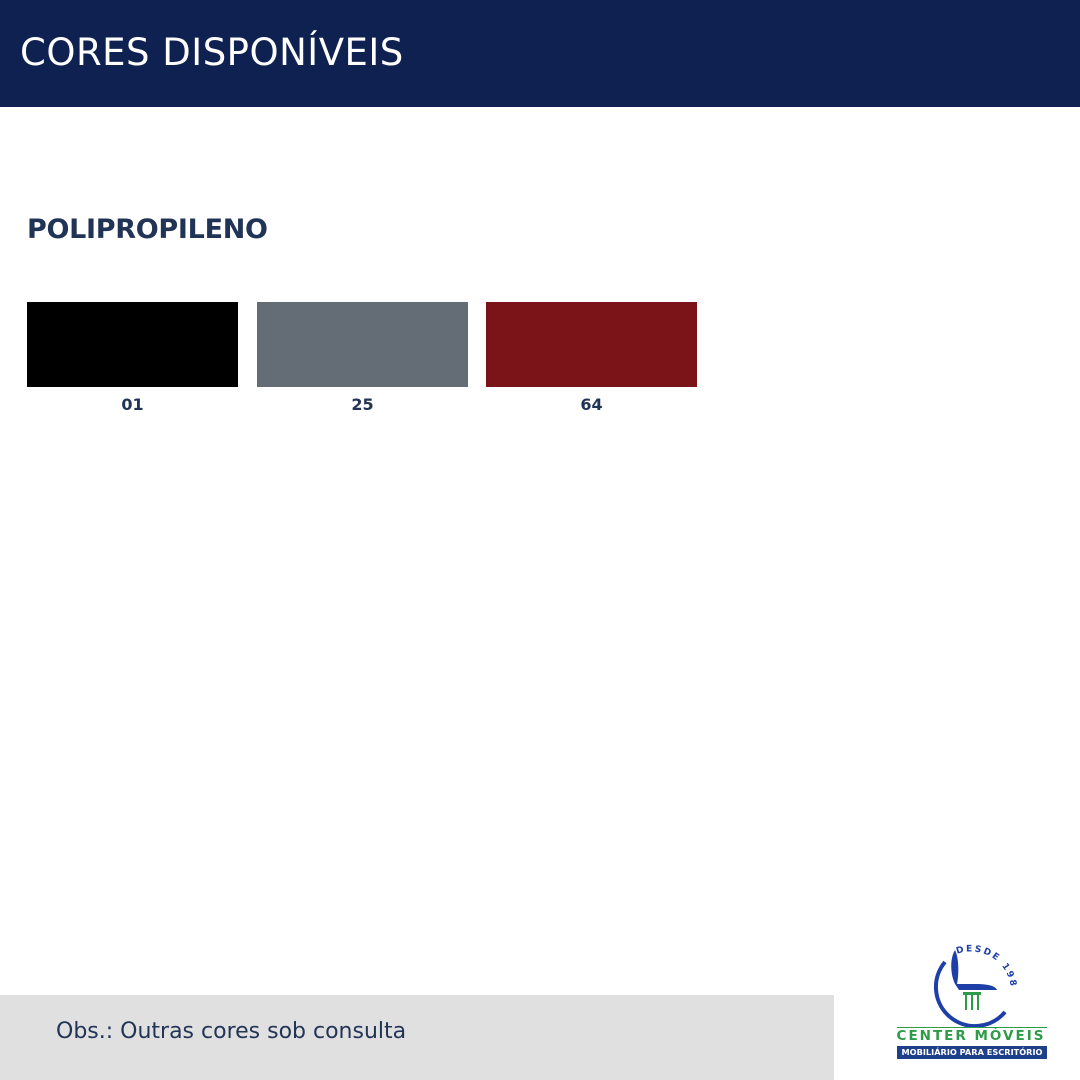 Image resolution: width=1080 pixels, height=1080 pixels. What do you see at coordinates (955, 984) in the screenshot?
I see `office-chair-icon: DESDE 1988` at bounding box center [955, 984].